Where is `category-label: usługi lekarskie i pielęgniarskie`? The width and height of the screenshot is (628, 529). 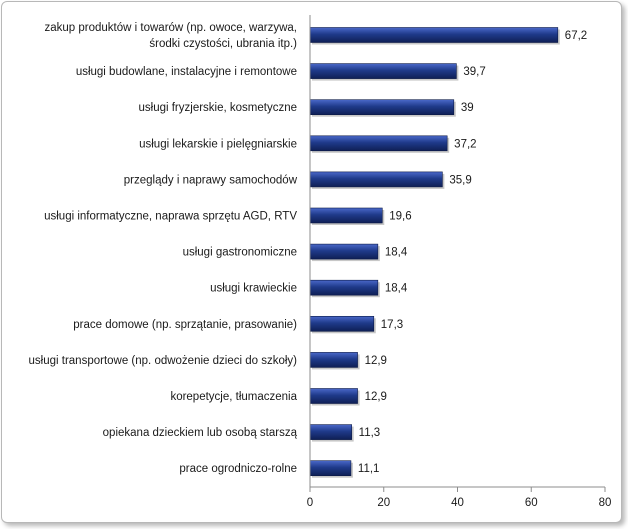
category-label: usługi lekarskie i pielęgniarskie is located at coordinates (218, 144).